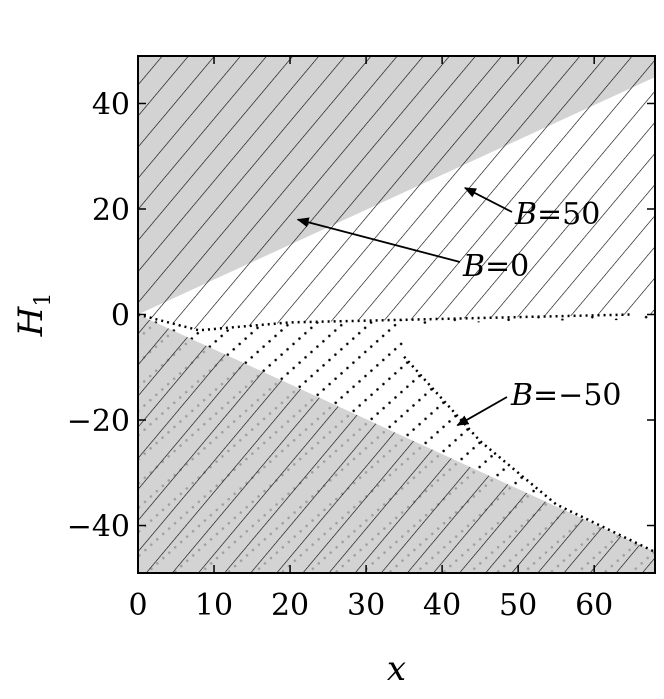 The height and width of the screenshot is (699, 664). I want to click on x-tick-label: 0, so click(137, 605).